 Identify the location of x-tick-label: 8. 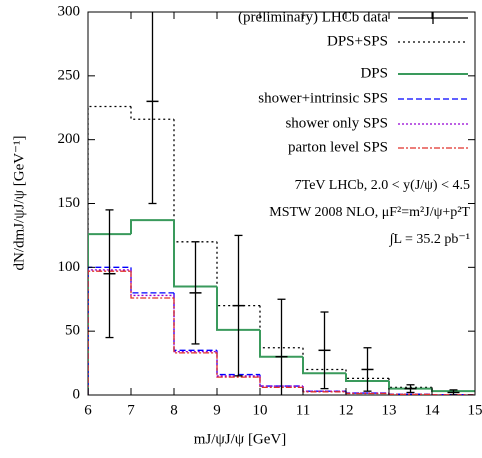
(174, 410).